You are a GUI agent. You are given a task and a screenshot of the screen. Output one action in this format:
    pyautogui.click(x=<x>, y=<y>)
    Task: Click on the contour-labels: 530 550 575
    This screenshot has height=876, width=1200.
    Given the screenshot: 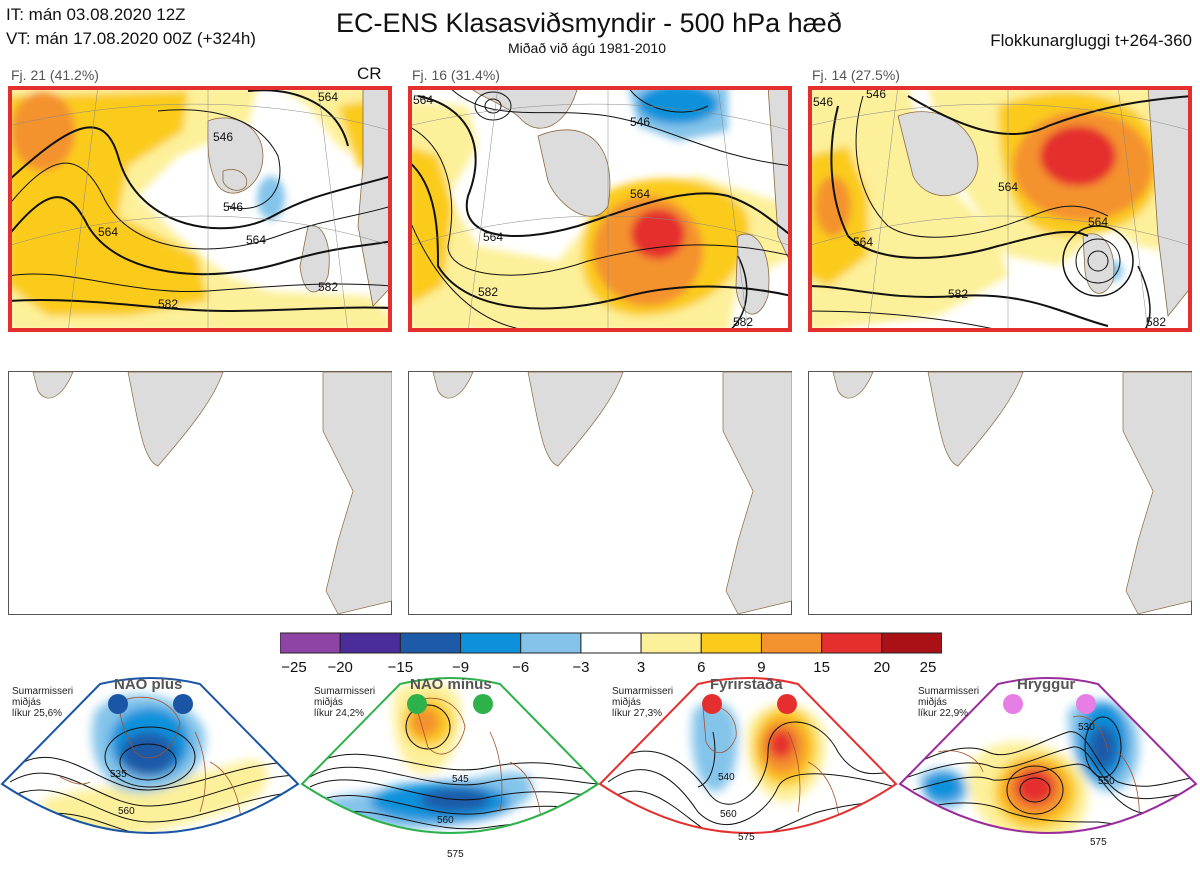 What is the action you would take?
    pyautogui.click(x=1096, y=785)
    